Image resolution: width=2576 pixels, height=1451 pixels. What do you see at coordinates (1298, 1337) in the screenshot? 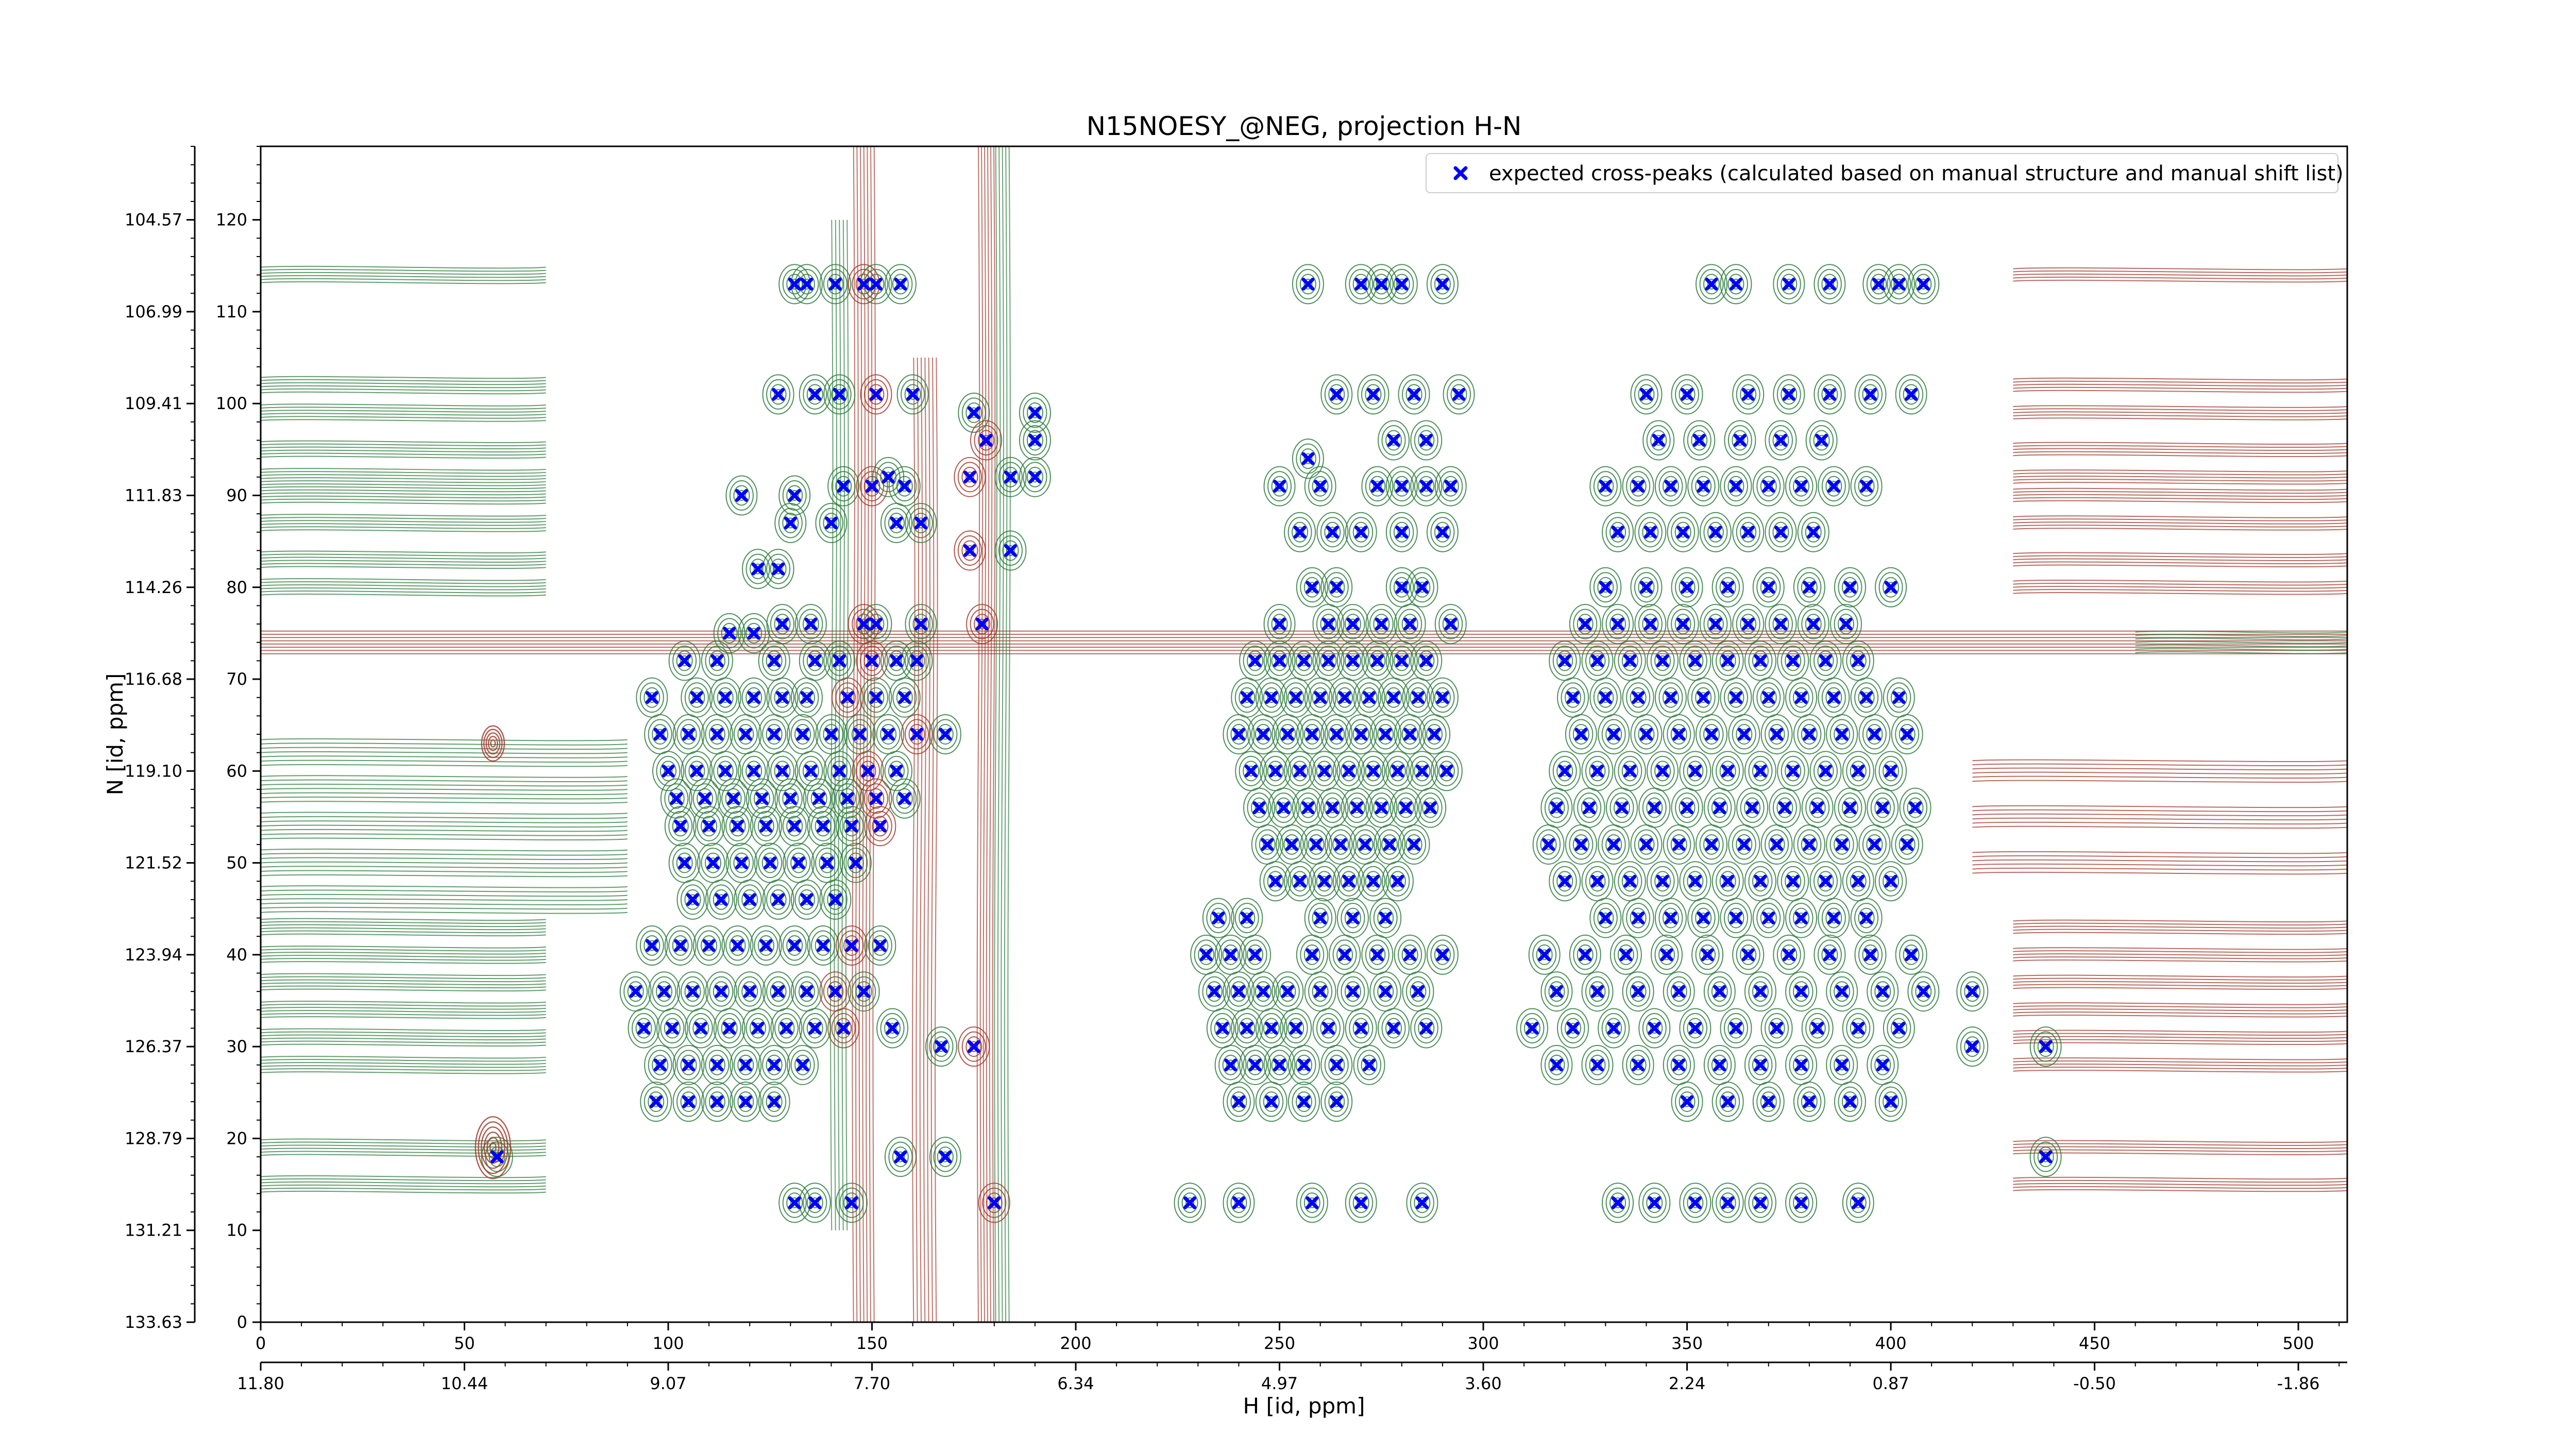
I see `x-index-axis: 0 50 100 150 200 250 300 350 400 450 500` at bounding box center [1298, 1337].